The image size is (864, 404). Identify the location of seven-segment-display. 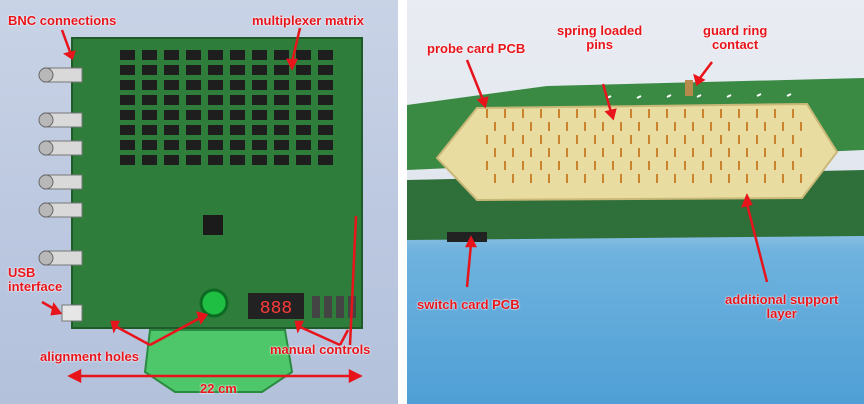
(276, 306).